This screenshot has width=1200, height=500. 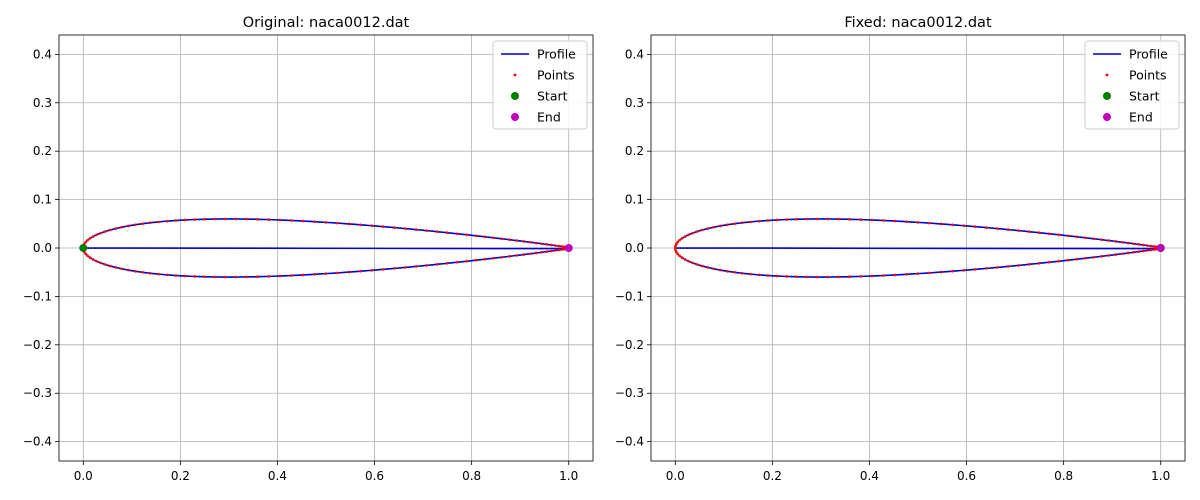 I want to click on x-tick-label: 1.0, so click(x=1160, y=476).